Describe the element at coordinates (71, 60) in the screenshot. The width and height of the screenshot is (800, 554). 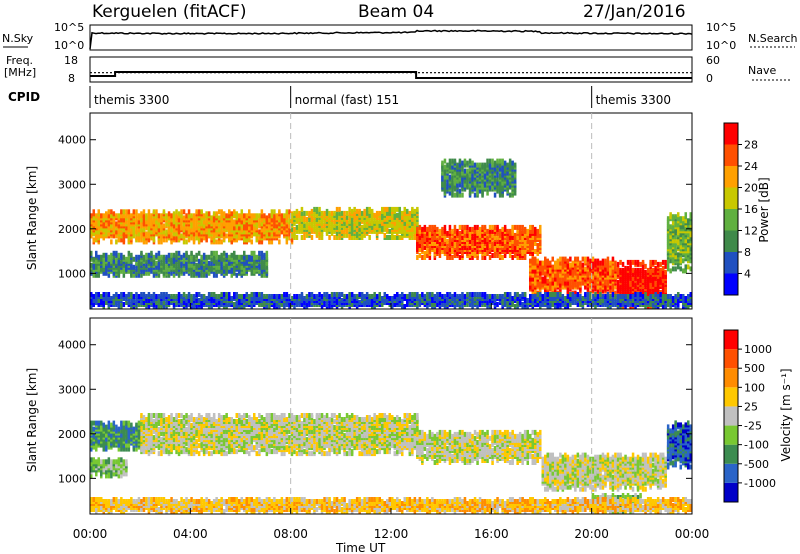
I see `freq-tick-top: 18` at that location.